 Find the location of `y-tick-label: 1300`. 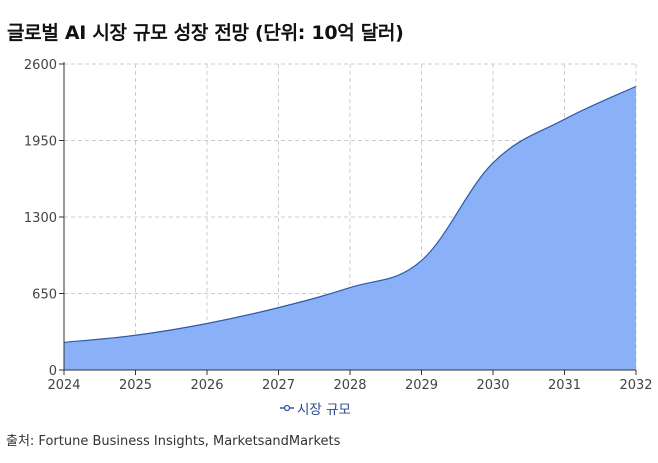

y-tick-label: 1300 is located at coordinates (40, 218).